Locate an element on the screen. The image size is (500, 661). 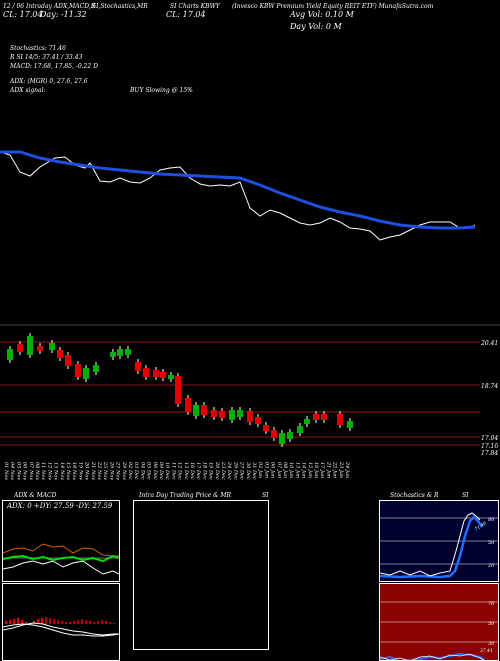
stochastic-chart: 80 50 20 71.46 is located at coordinates (439, 545).